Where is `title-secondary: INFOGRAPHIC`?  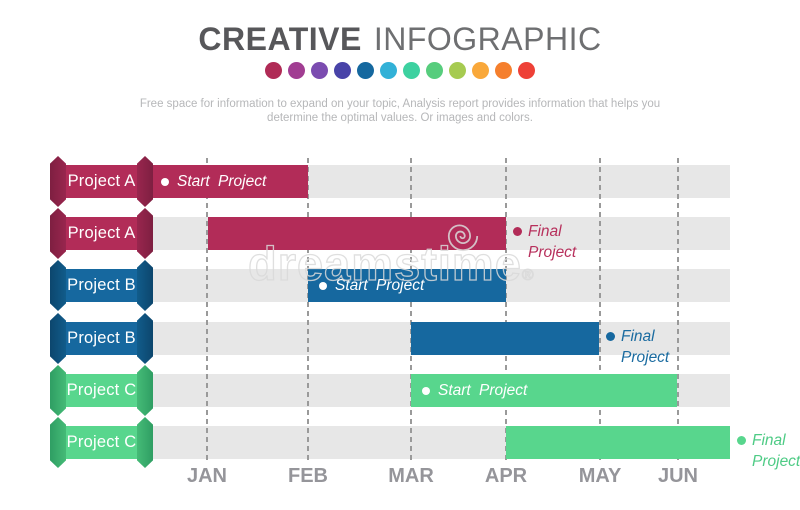 title-secondary: INFOGRAPHIC is located at coordinates (487, 39).